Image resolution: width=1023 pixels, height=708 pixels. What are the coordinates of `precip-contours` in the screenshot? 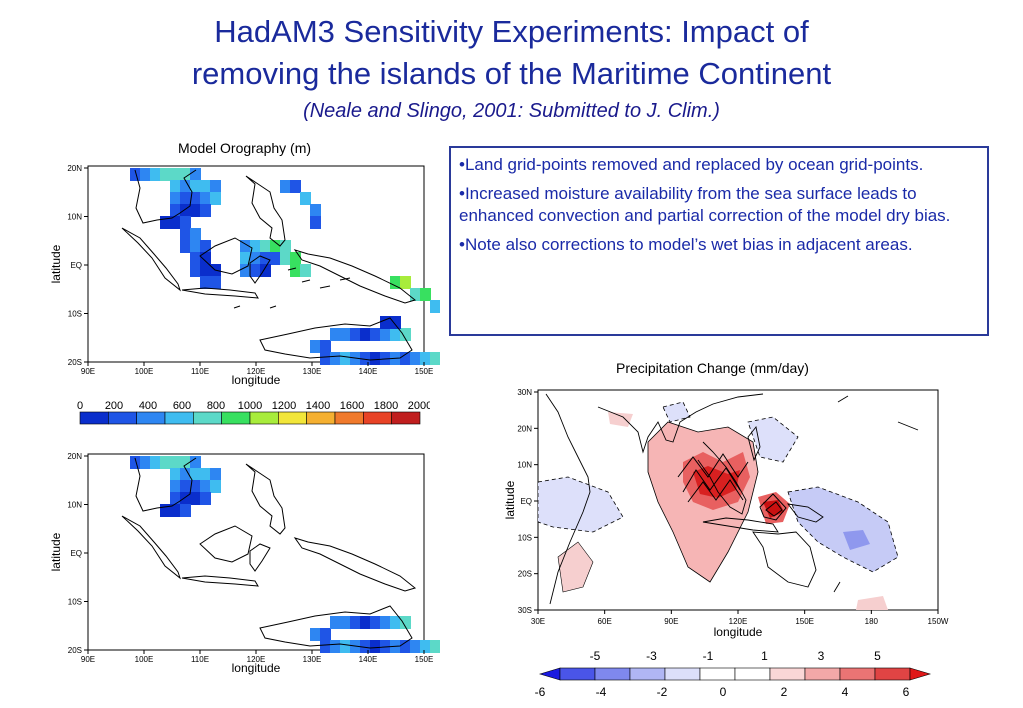 It's located at (732, 487).